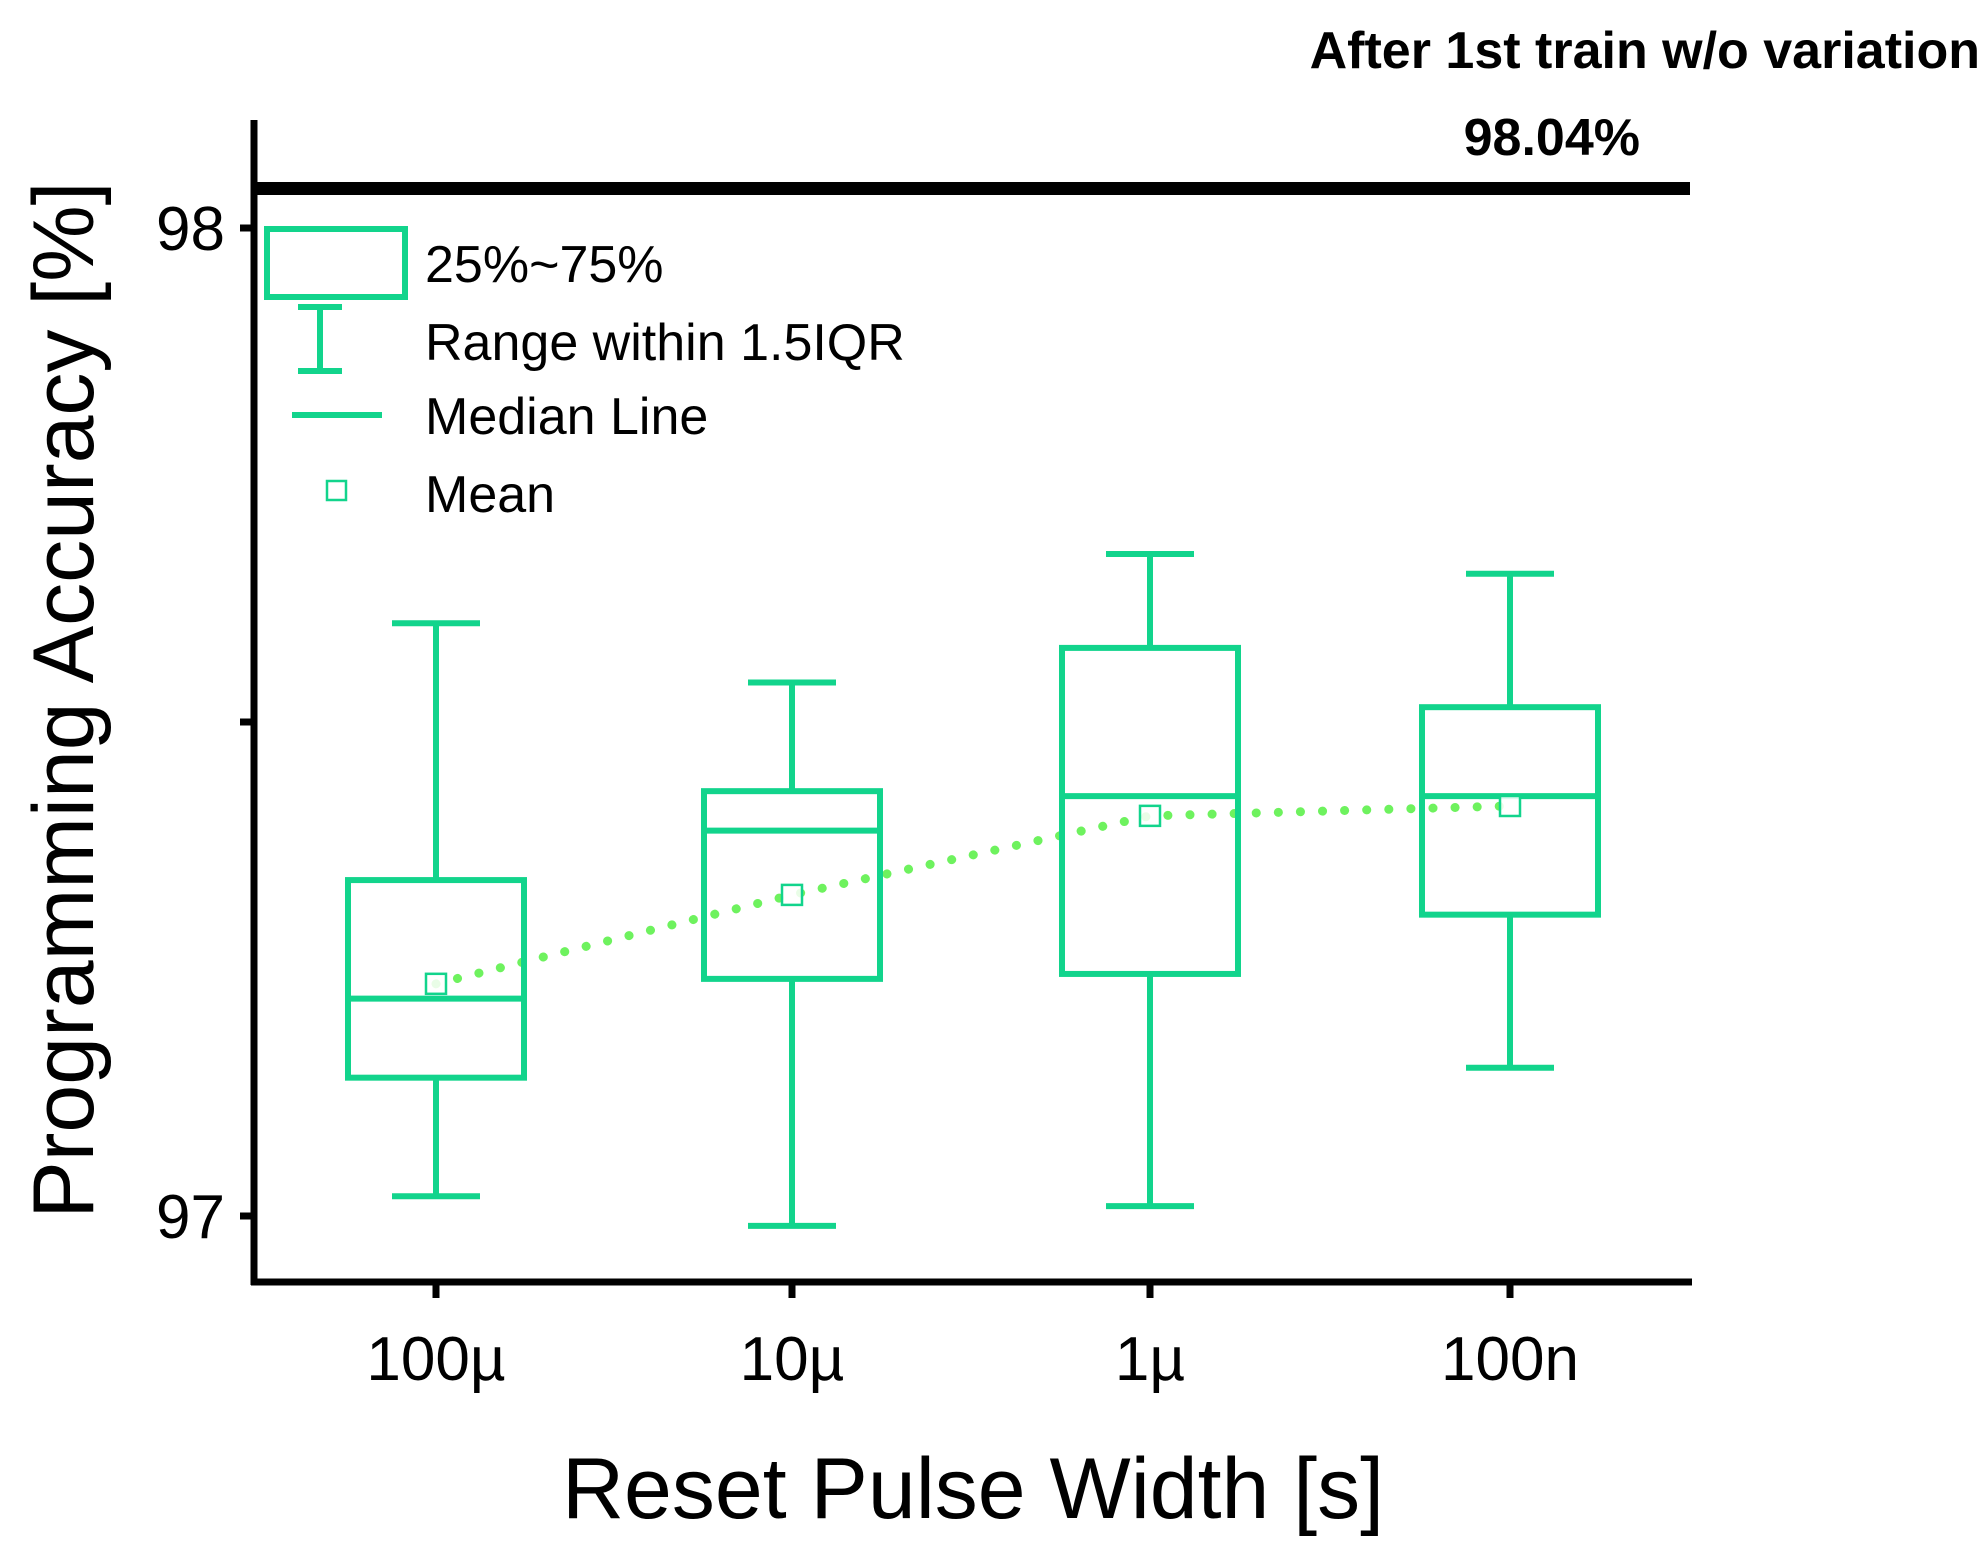 Image resolution: width=1979 pixels, height=1561 pixels. I want to click on legend-label-box: 25%~75%, so click(544, 265).